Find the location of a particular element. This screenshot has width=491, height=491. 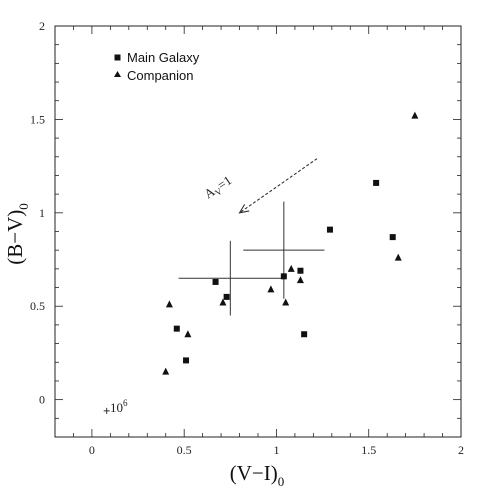

y-axis-label: (B−V)0 is located at coordinates (17, 234).